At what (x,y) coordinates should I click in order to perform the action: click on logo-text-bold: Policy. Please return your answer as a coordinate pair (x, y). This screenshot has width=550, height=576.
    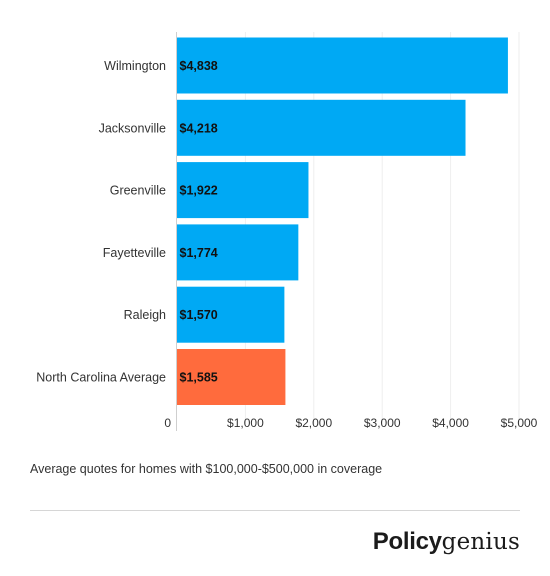
    Looking at the image, I should click on (407, 541).